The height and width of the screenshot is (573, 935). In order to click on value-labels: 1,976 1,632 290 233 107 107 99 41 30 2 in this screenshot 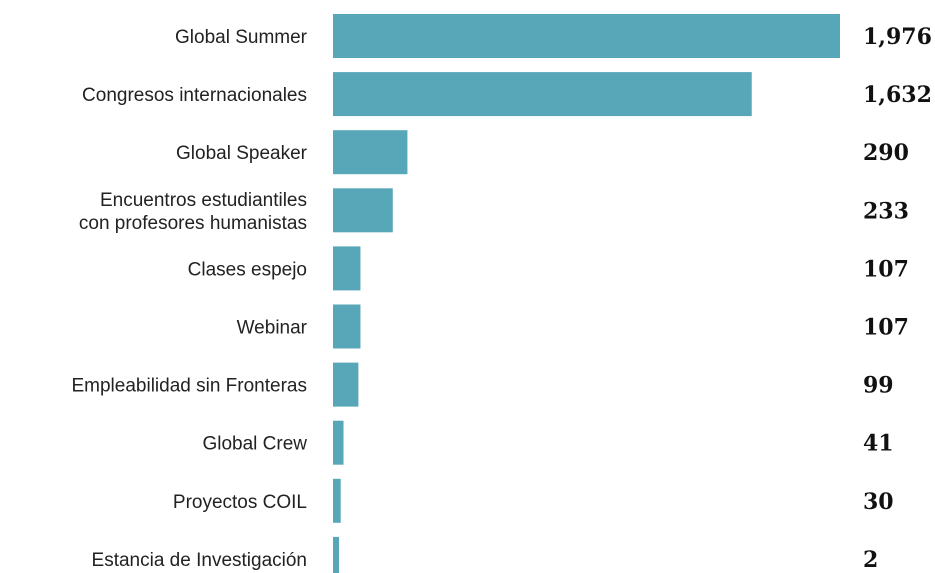, I will do `click(897, 298)`.